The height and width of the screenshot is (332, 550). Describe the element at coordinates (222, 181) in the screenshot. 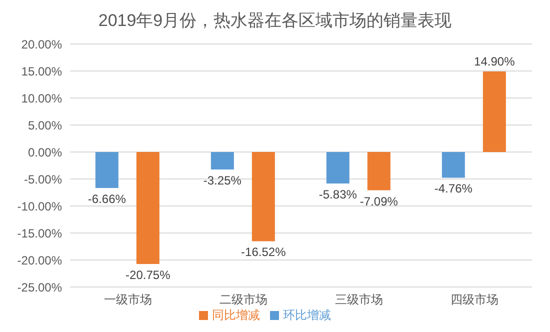

I see `data-label: -3.25%` at that location.